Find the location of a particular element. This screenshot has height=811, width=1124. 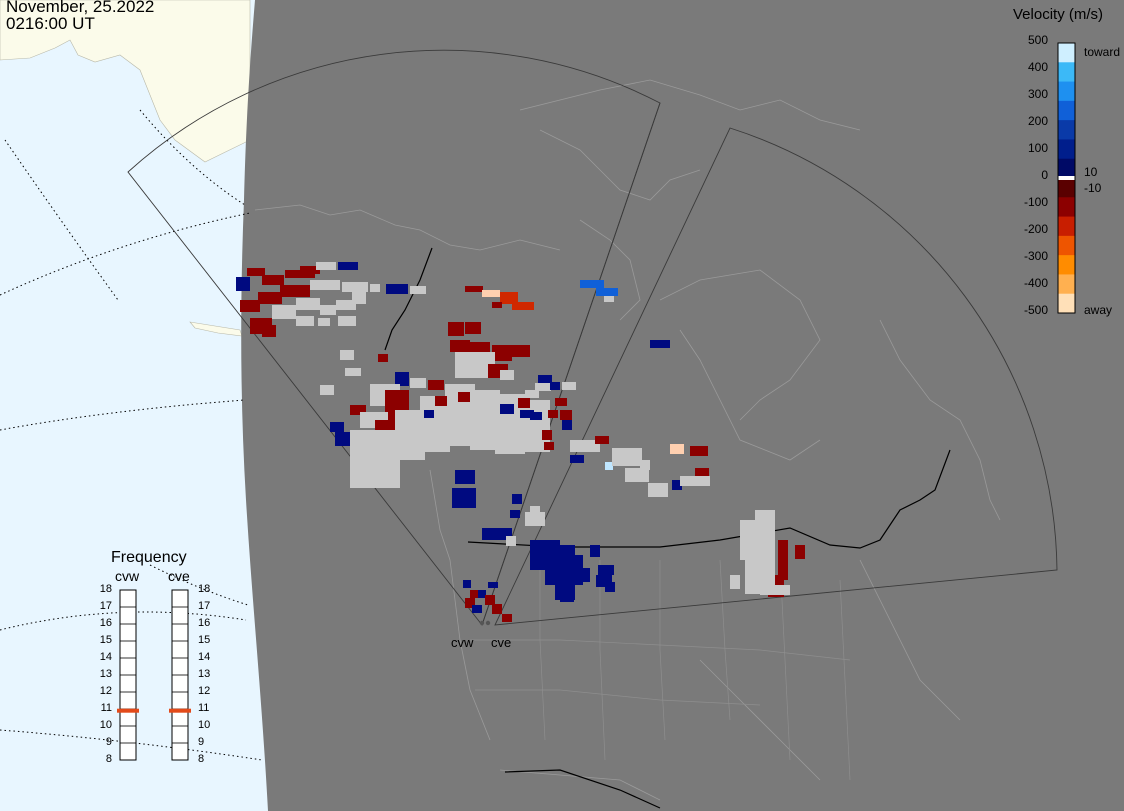

time-label: 0216:00 UT is located at coordinates (50, 23).